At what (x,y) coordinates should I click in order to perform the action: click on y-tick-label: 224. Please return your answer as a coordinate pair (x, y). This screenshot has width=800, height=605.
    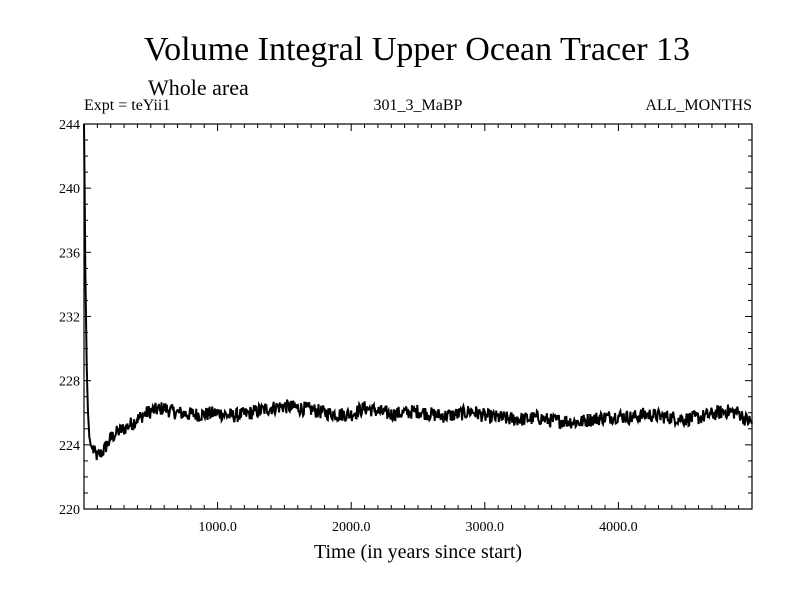
    Looking at the image, I should click on (69, 446).